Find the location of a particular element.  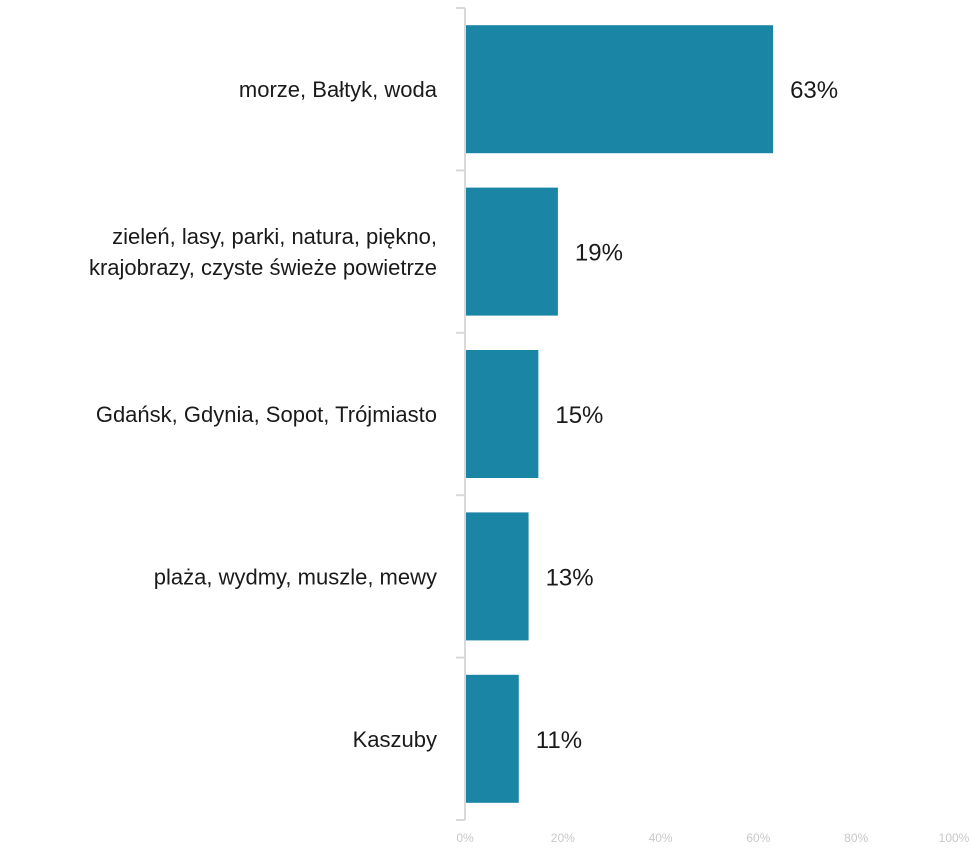

category-label: Gdańsk, Gdynia, Sopot, Trójmiasto is located at coordinates (266, 414).